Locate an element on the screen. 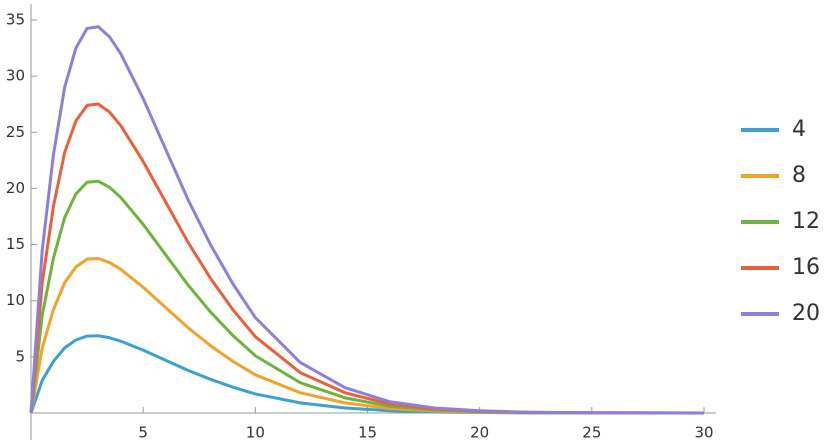 This screenshot has height=448, width=836. x-tick-label: 15 is located at coordinates (367, 433).